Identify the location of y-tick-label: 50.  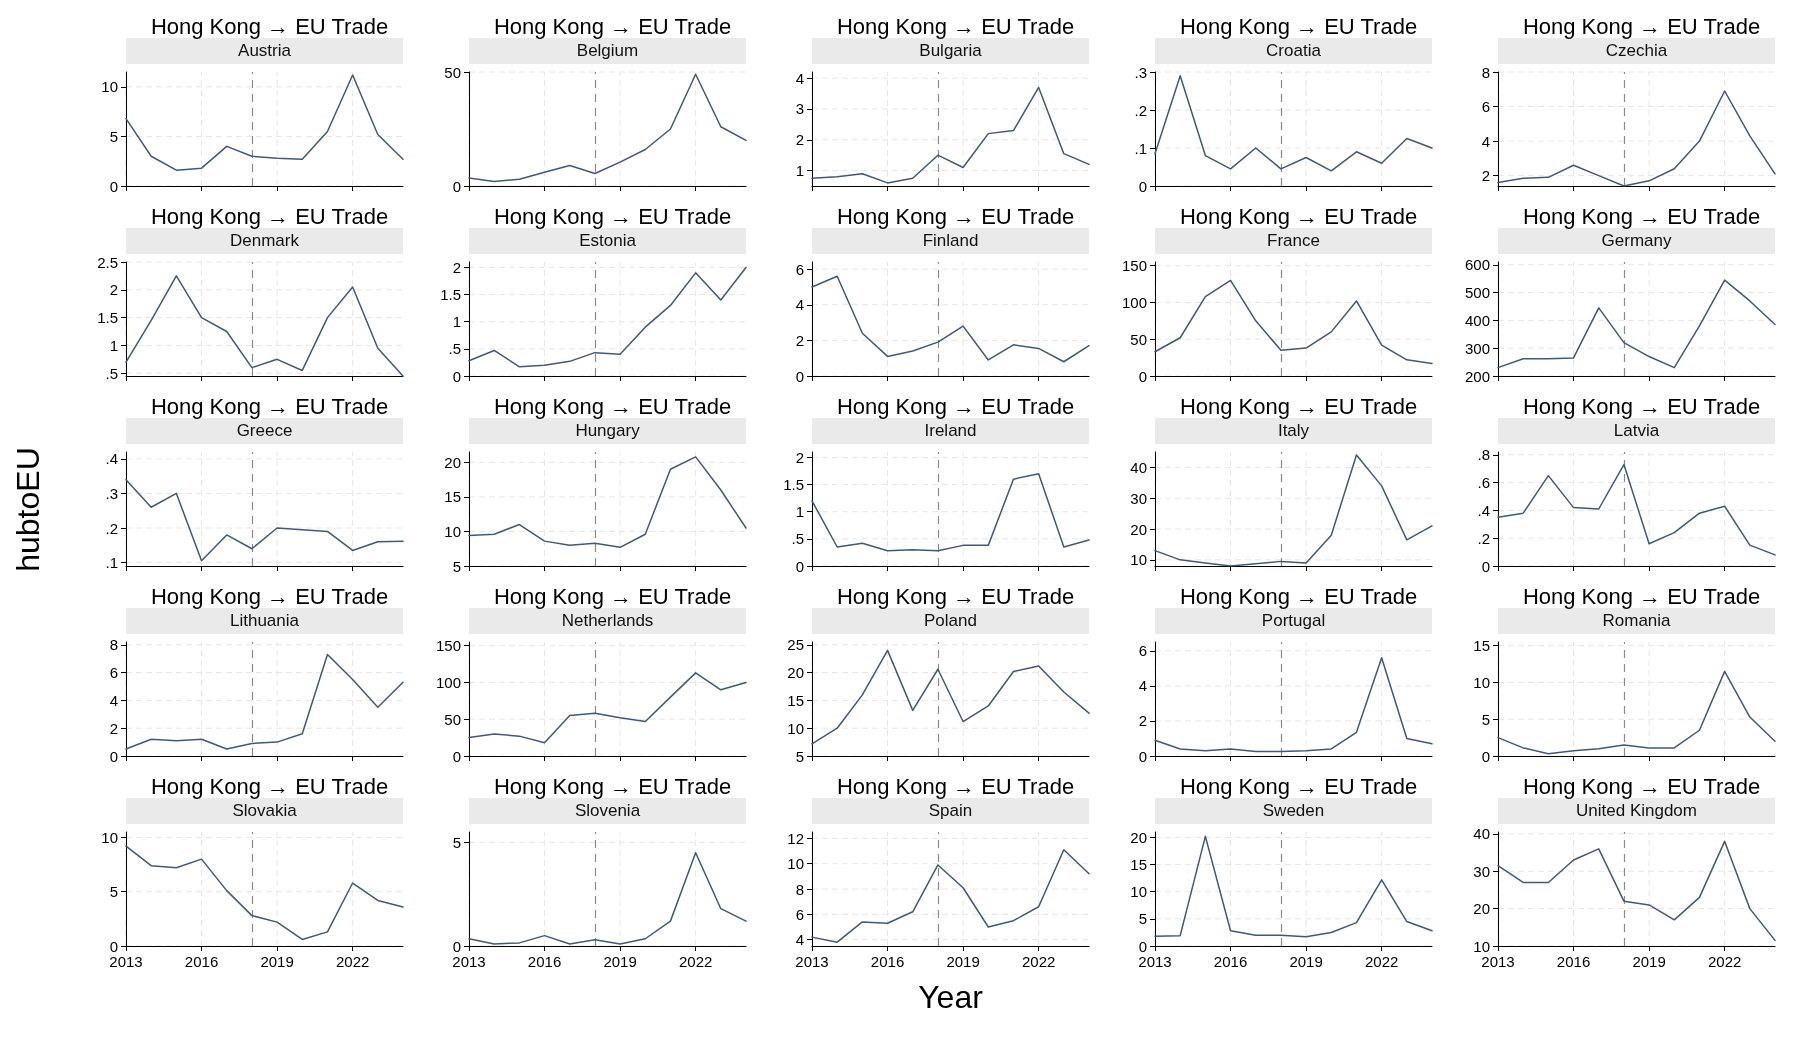
(452, 72).